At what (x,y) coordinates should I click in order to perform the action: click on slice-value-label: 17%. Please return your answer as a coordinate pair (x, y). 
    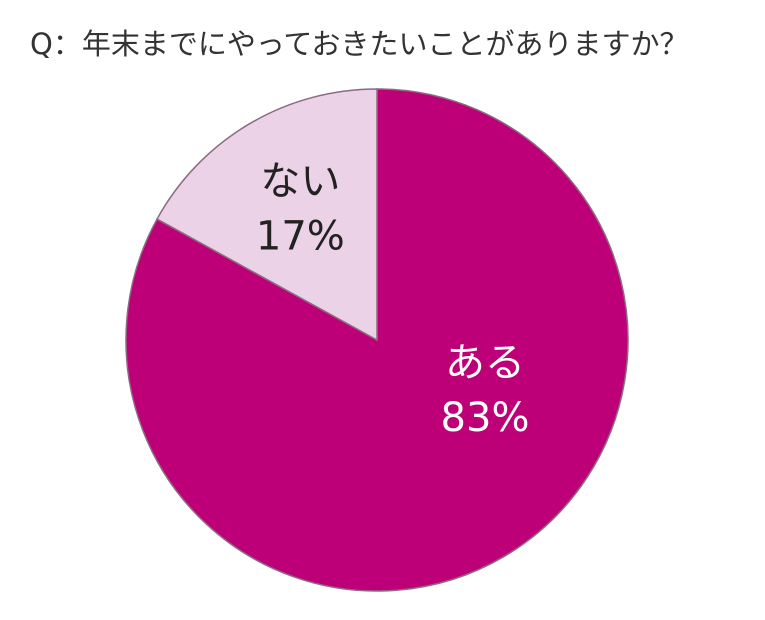
    Looking at the image, I should click on (300, 236).